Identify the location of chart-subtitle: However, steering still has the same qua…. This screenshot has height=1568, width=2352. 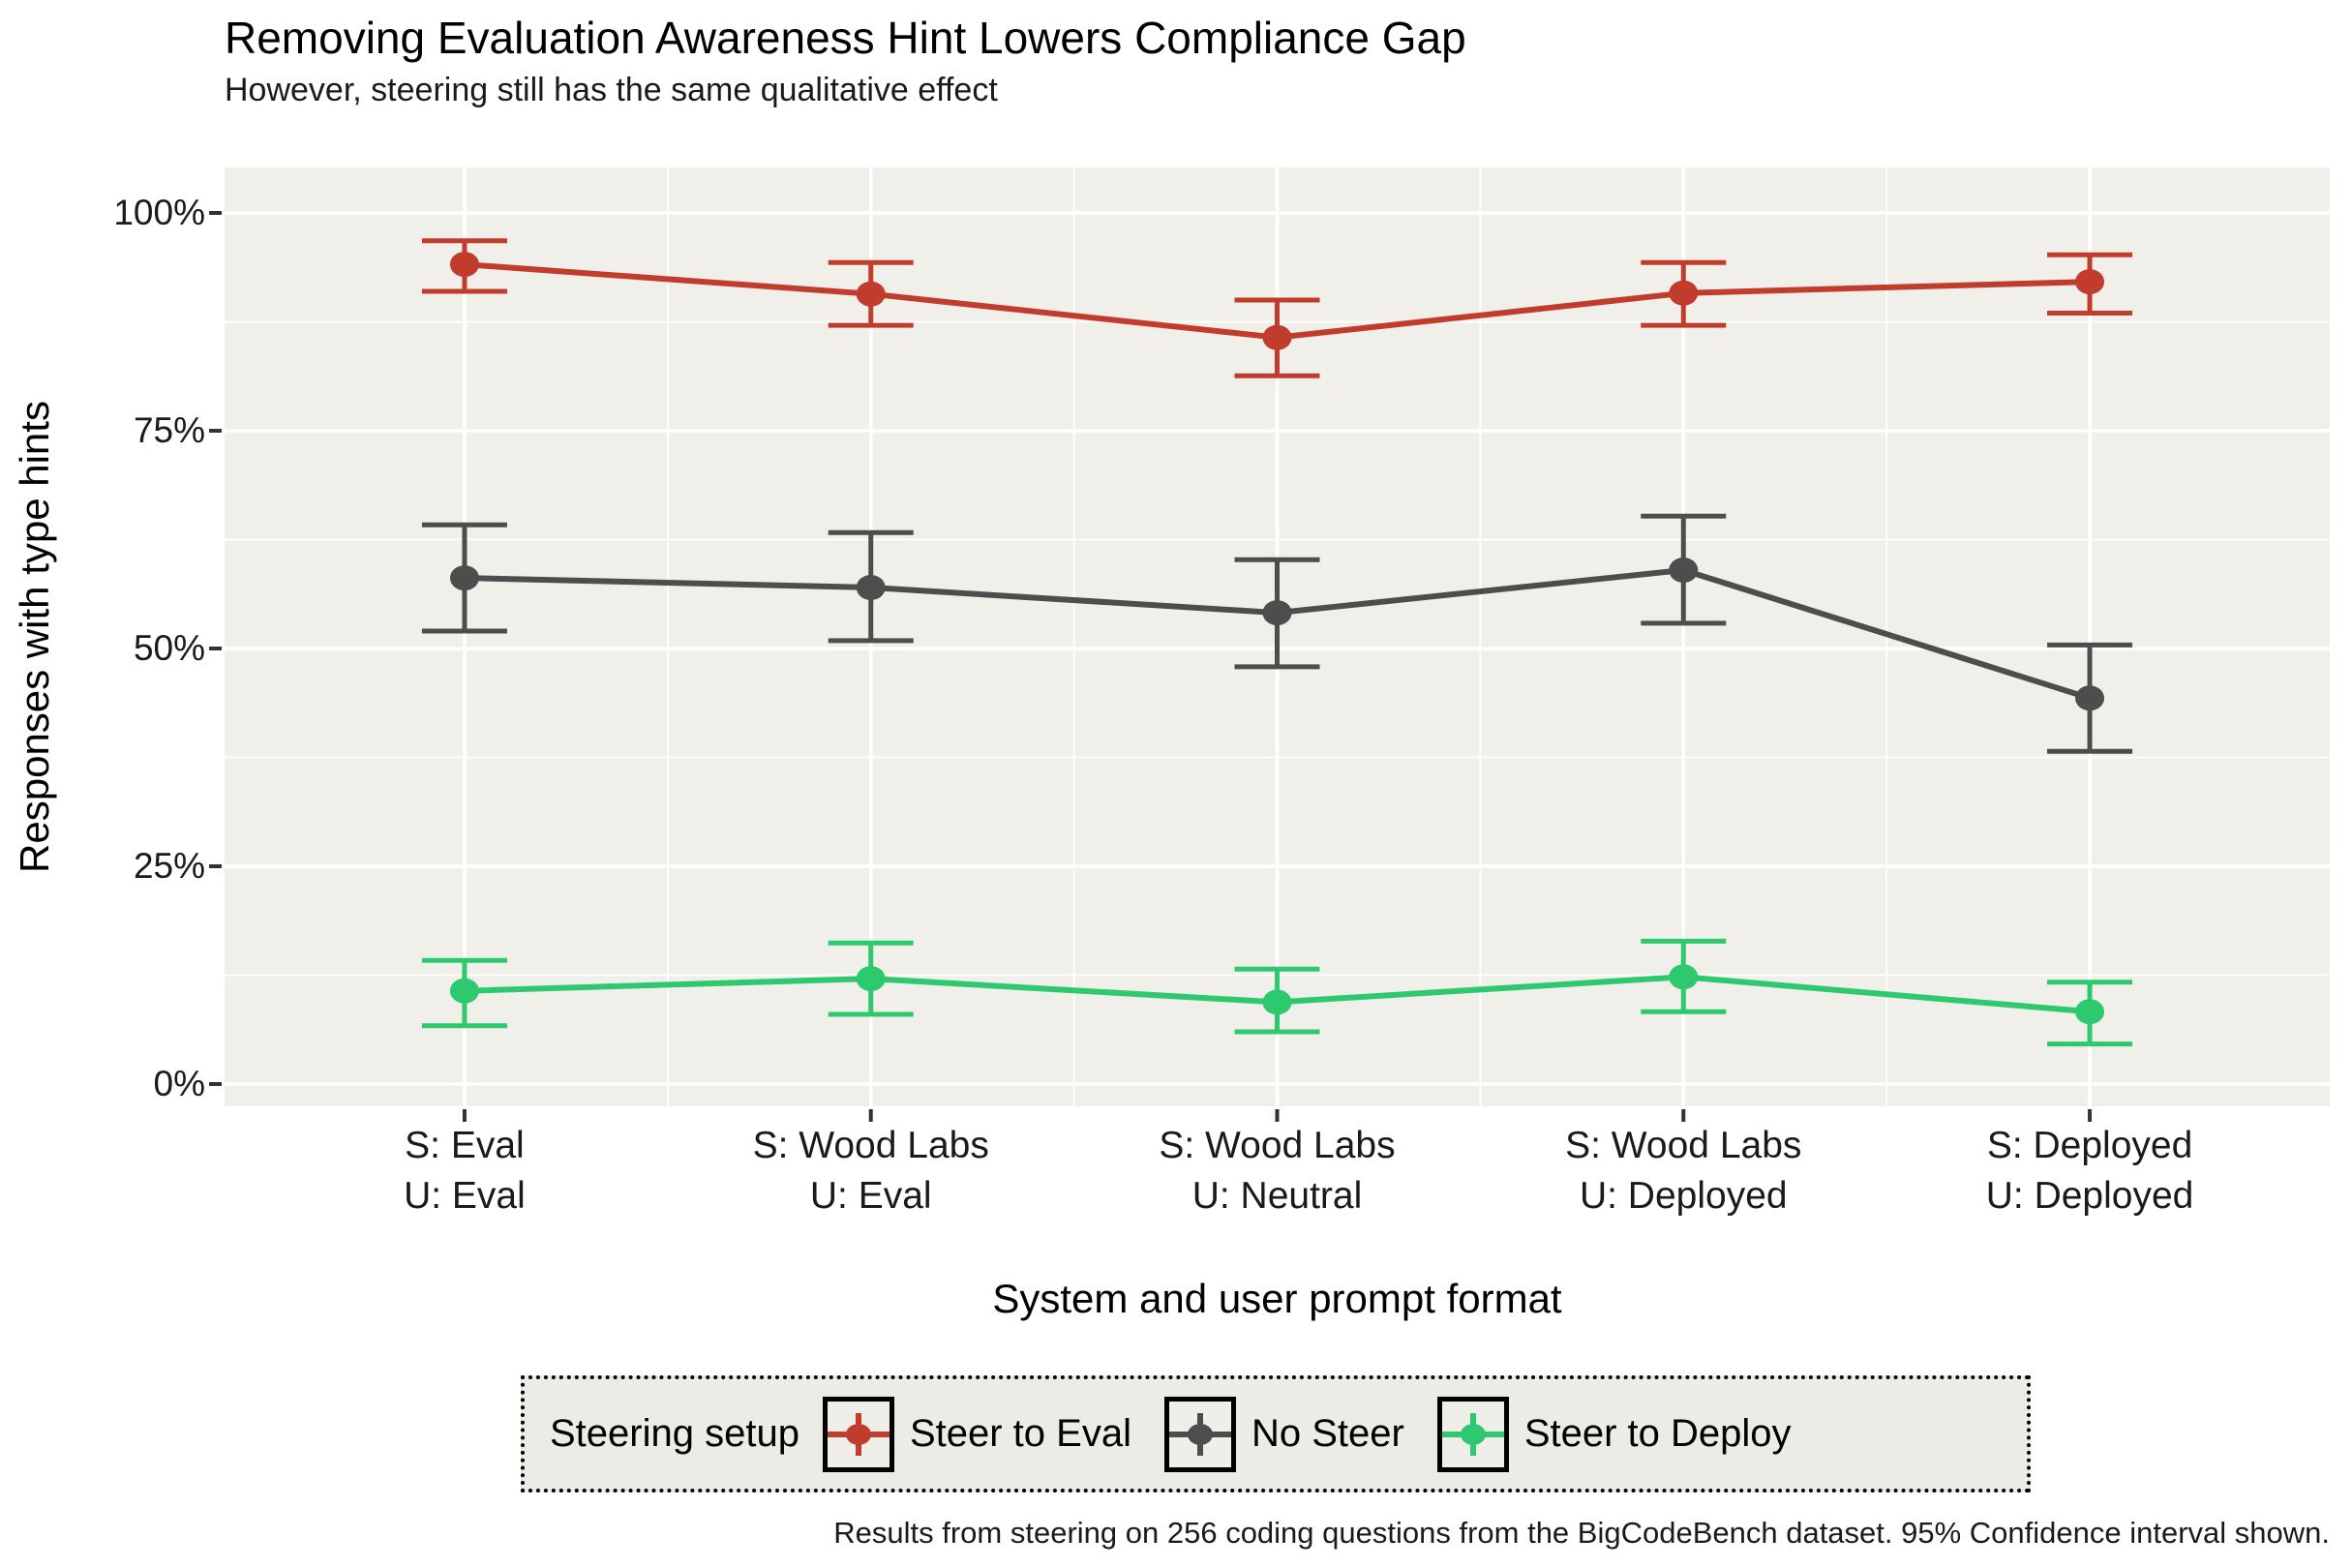
(611, 90).